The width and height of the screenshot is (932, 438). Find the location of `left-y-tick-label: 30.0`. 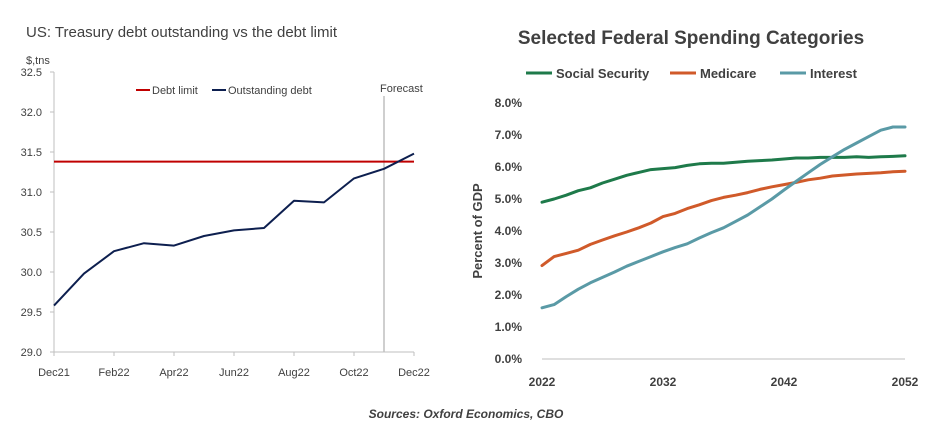

left-y-tick-label: 30.0 is located at coordinates (31, 273).